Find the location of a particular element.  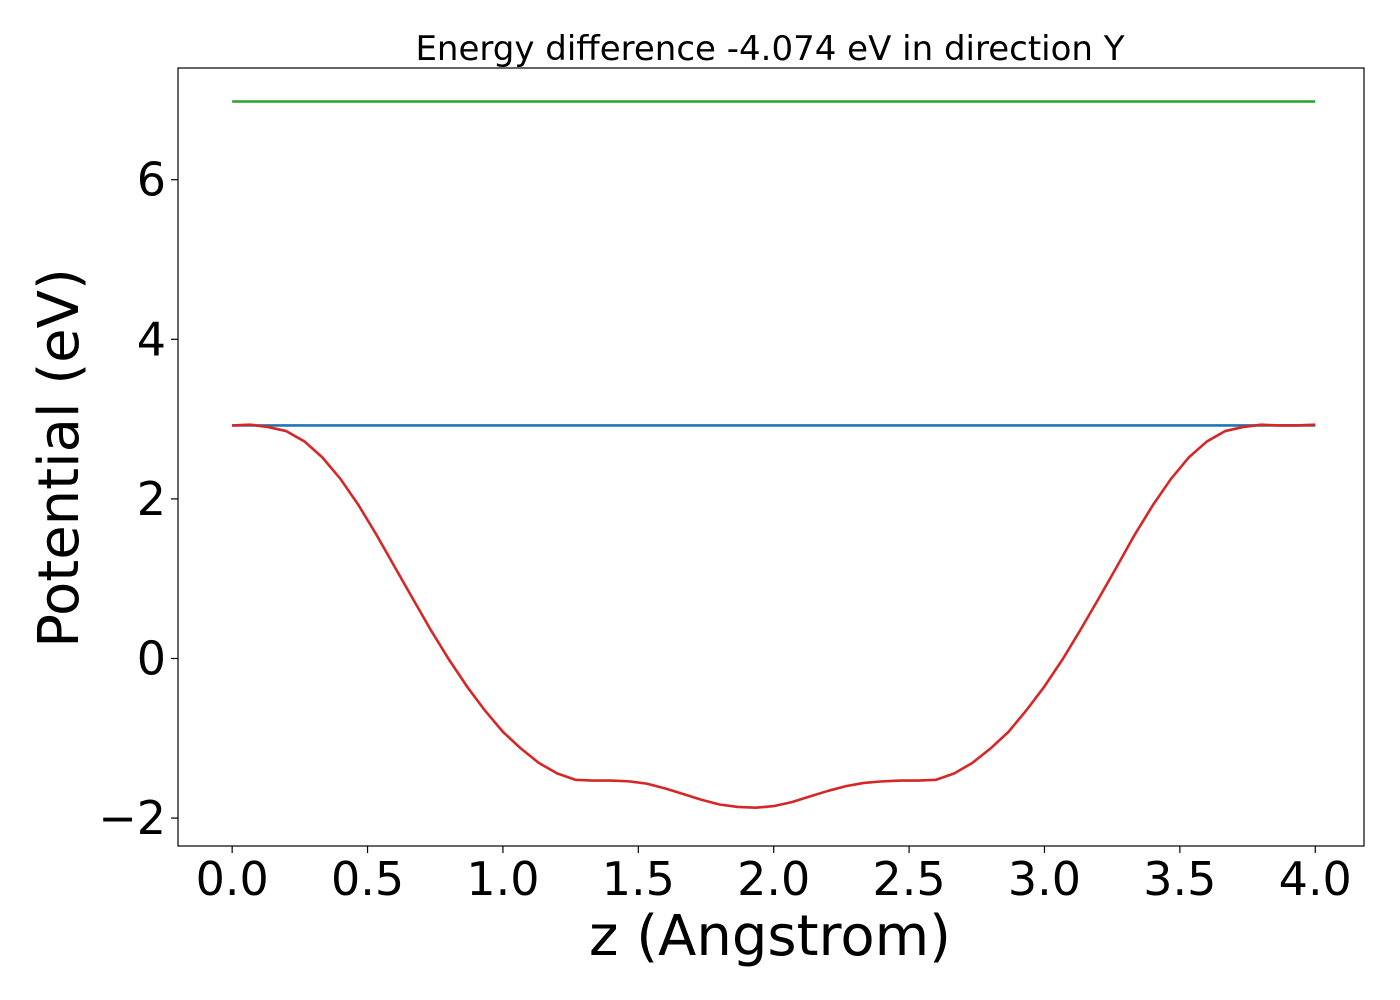

x-axis-label: z (Angstrom) is located at coordinates (770, 936).